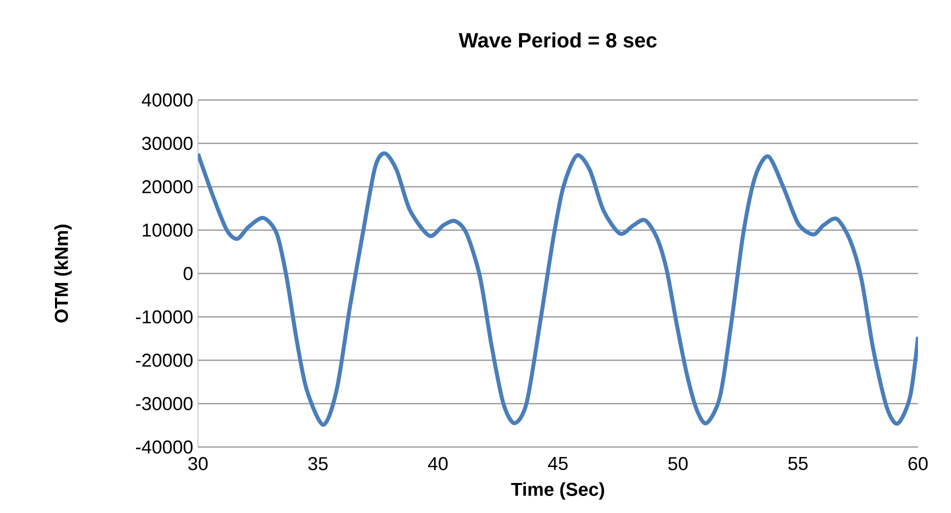 The height and width of the screenshot is (513, 951). What do you see at coordinates (557, 40) in the screenshot?
I see `chart-title: Wave Period = 8 sec` at bounding box center [557, 40].